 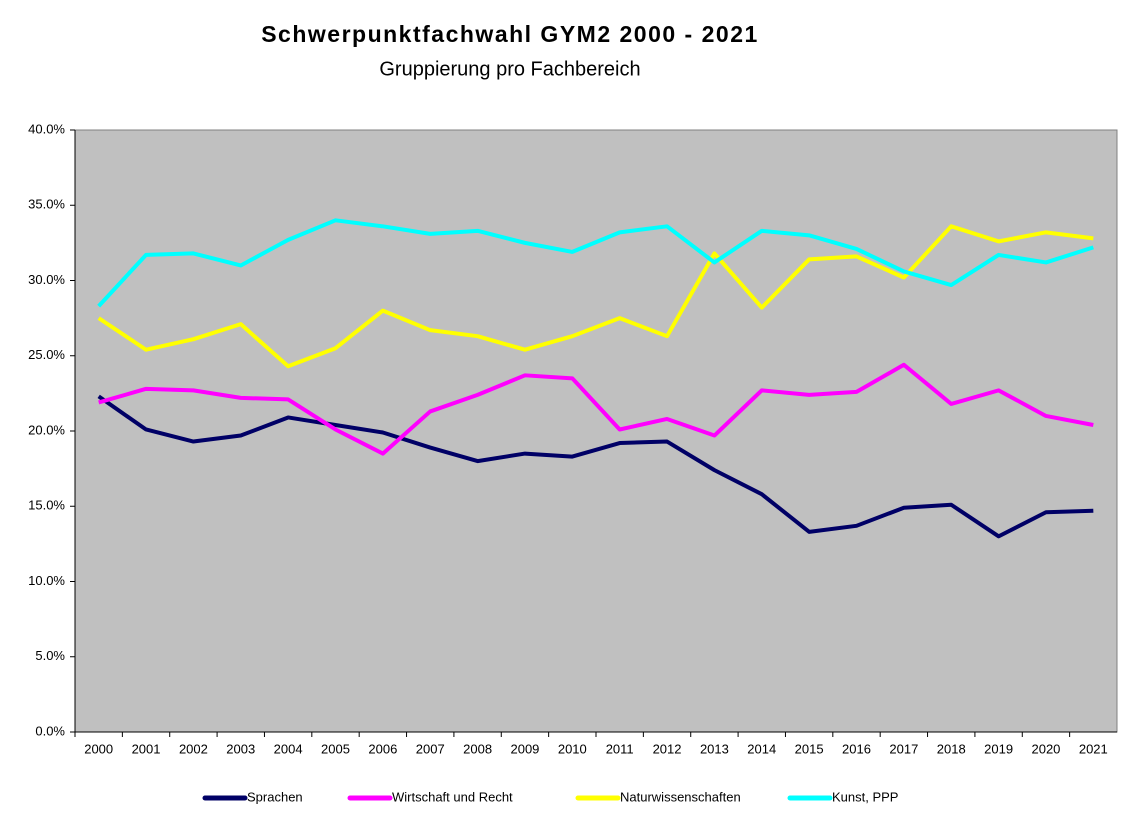 What do you see at coordinates (382, 748) in the screenshot?
I see `x-tick-label: 2006` at bounding box center [382, 748].